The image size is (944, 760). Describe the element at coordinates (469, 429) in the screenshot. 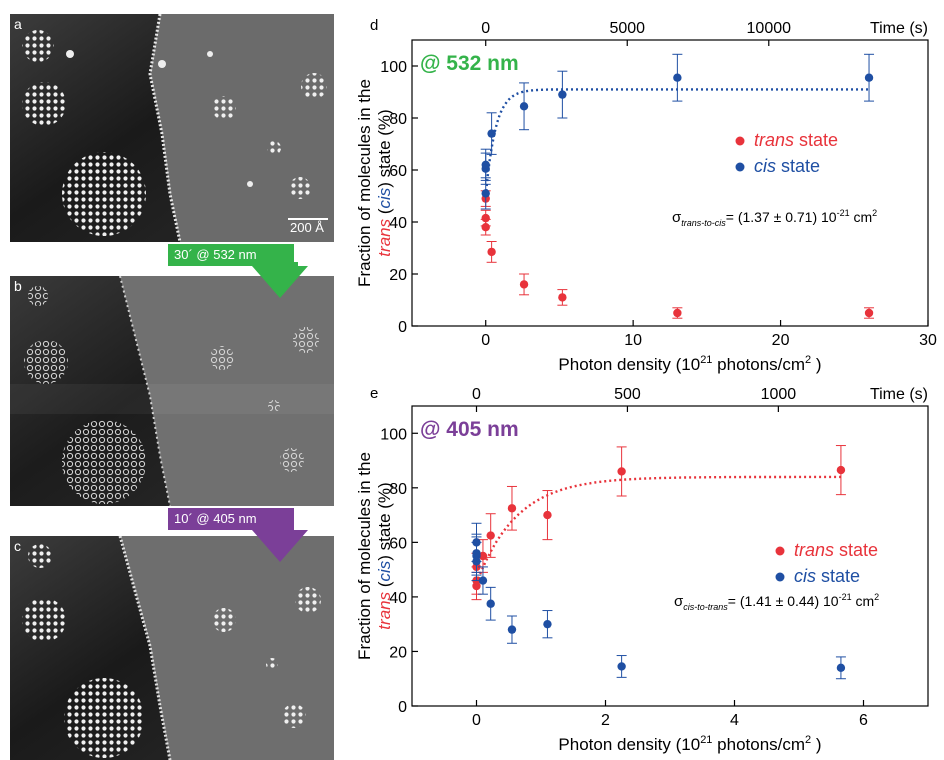

I see `wavelength-label: @ 405 nm` at that location.